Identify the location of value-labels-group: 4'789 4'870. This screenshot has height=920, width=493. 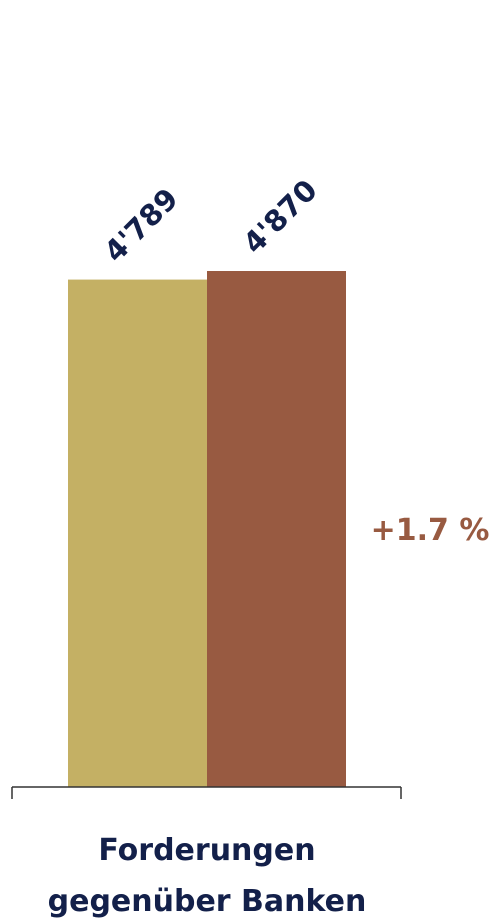
(210, 221).